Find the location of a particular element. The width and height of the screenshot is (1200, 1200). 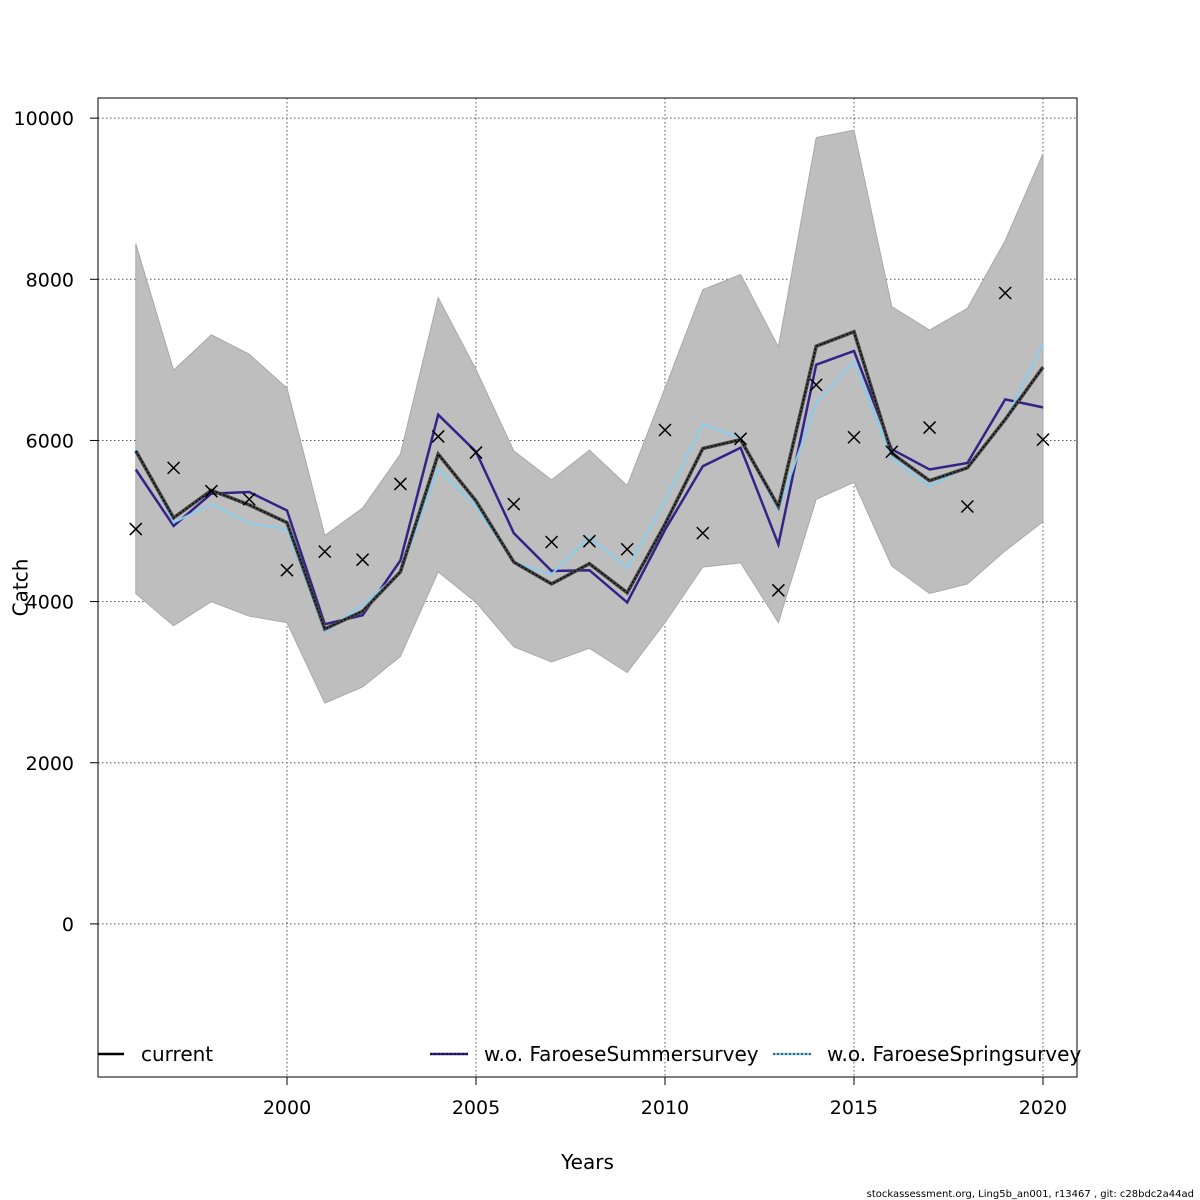

x-tick-label: 2000 is located at coordinates (287, 1108).